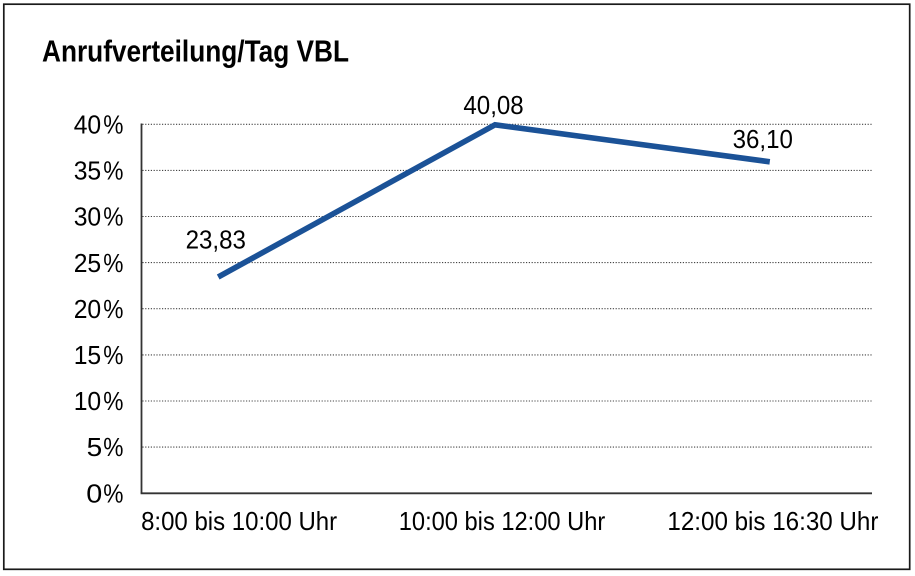 This screenshot has height=576, width=915. Describe the element at coordinates (95, 447) in the screenshot. I see `svg-text: 5` at that location.